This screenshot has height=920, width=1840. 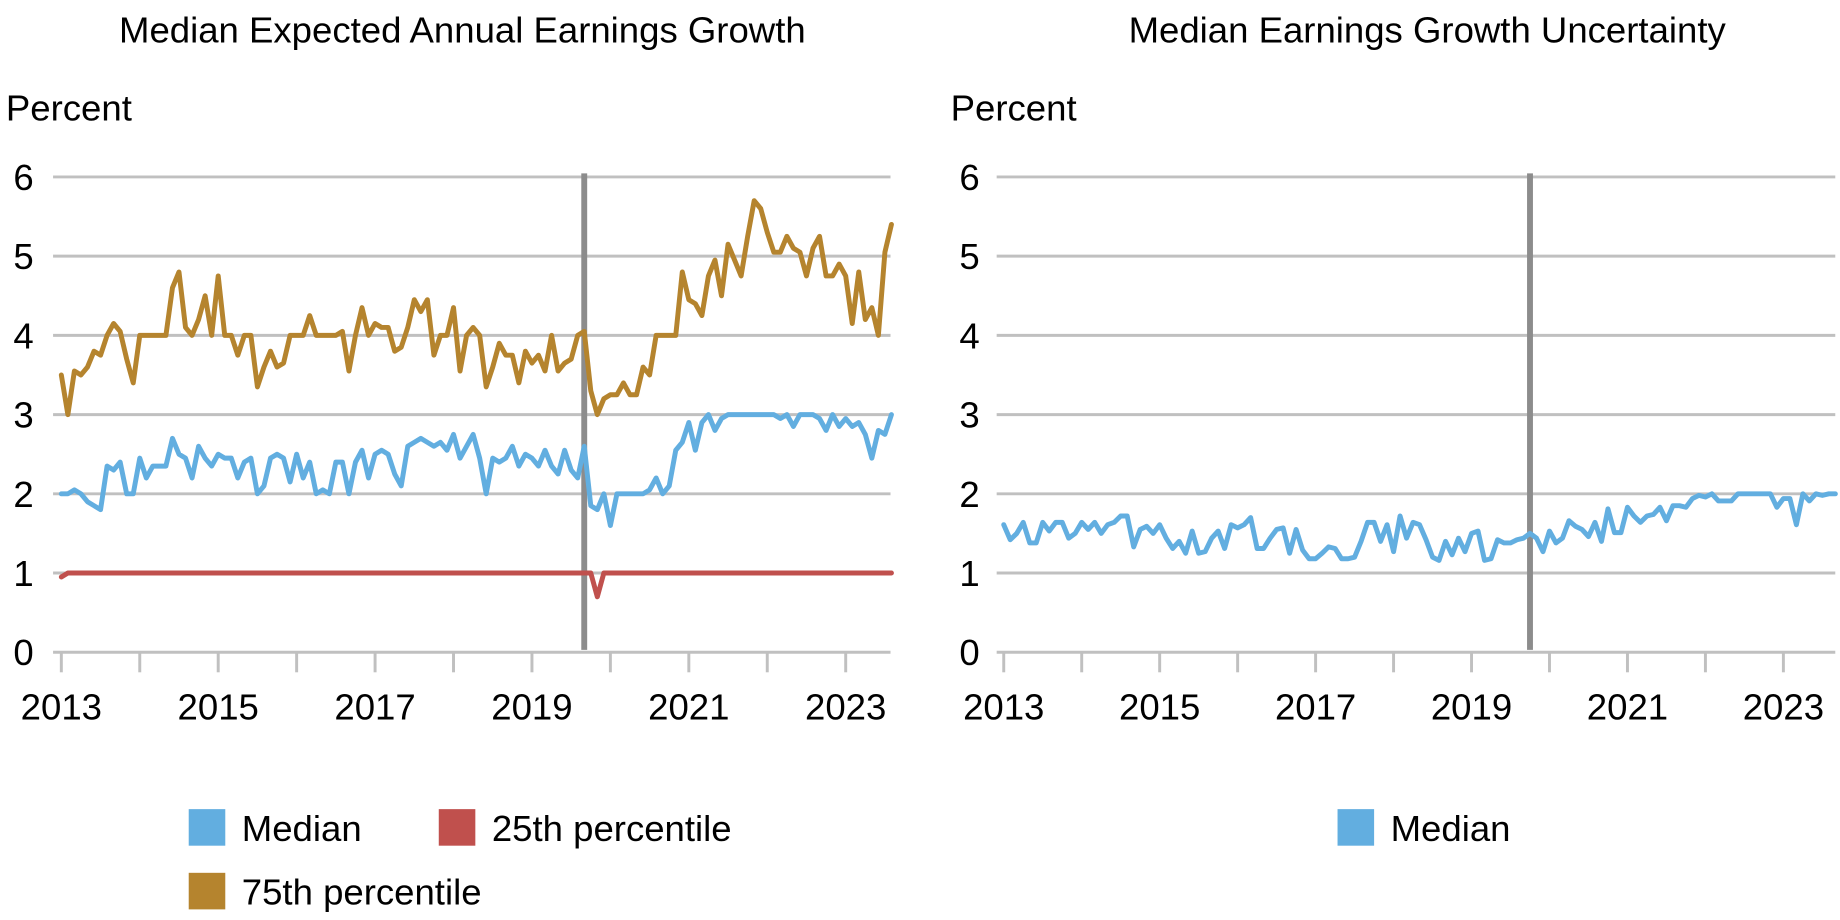 What do you see at coordinates (462, 29) in the screenshot?
I see `chart-title: Median Expected Annual Earnings Growth` at bounding box center [462, 29].